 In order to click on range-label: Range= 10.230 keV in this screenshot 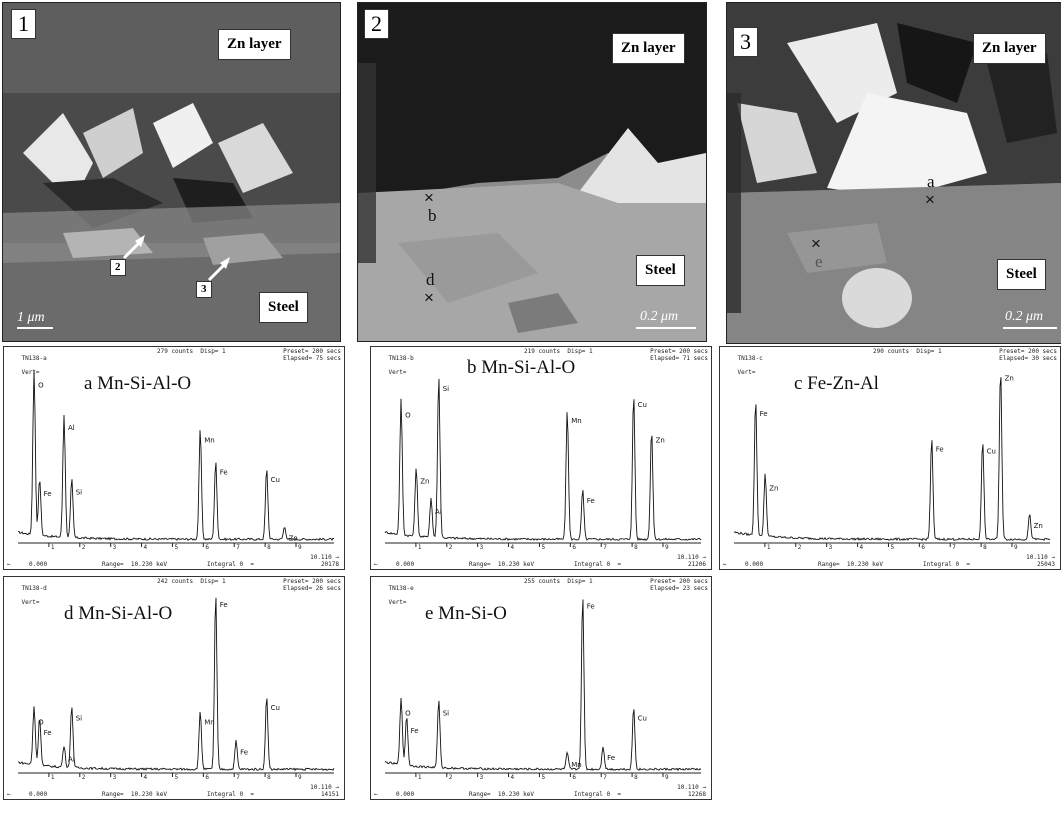, I will do `click(502, 564)`.